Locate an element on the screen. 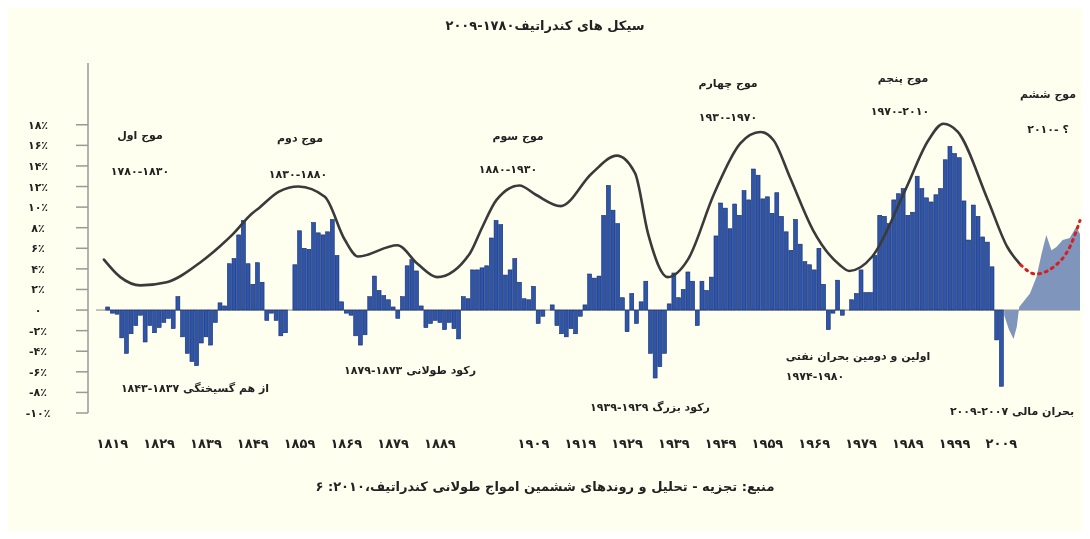 The width and height of the screenshot is (1090, 539). annotation: ۱۸۸۰-۱۹۳۰ is located at coordinates (508, 169).